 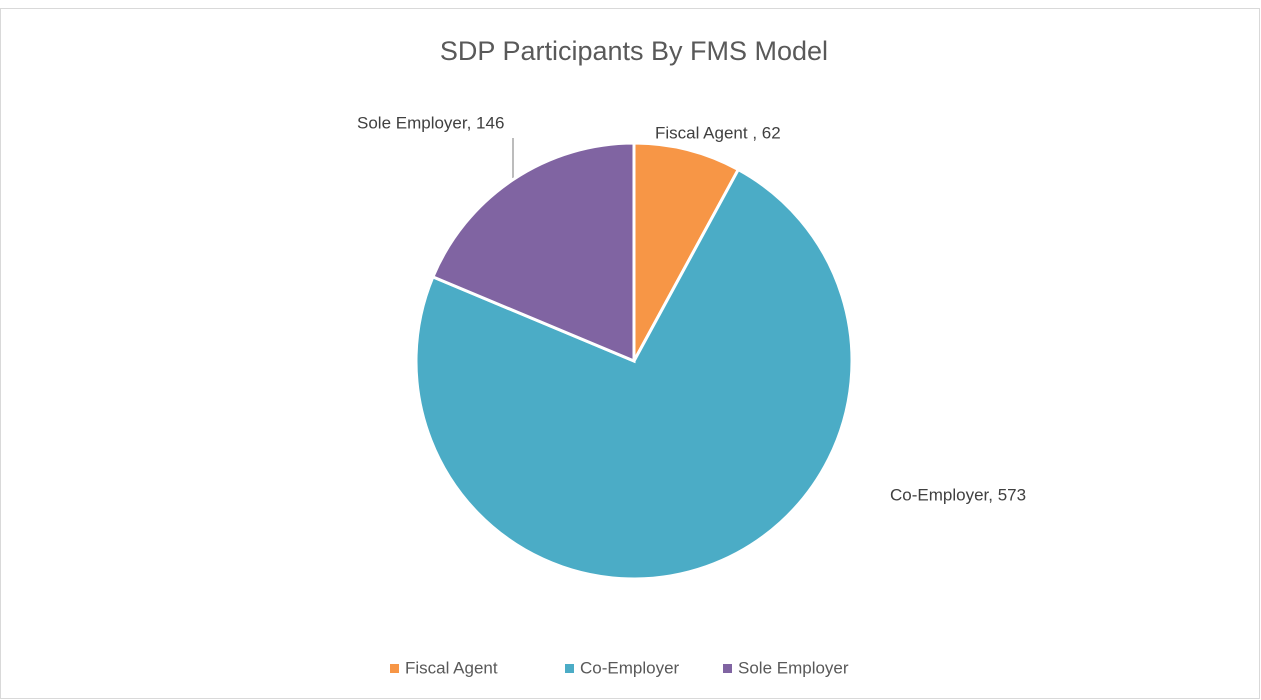 What do you see at coordinates (718, 132) in the screenshot?
I see `data-label: Fiscal Agent , 62` at bounding box center [718, 132].